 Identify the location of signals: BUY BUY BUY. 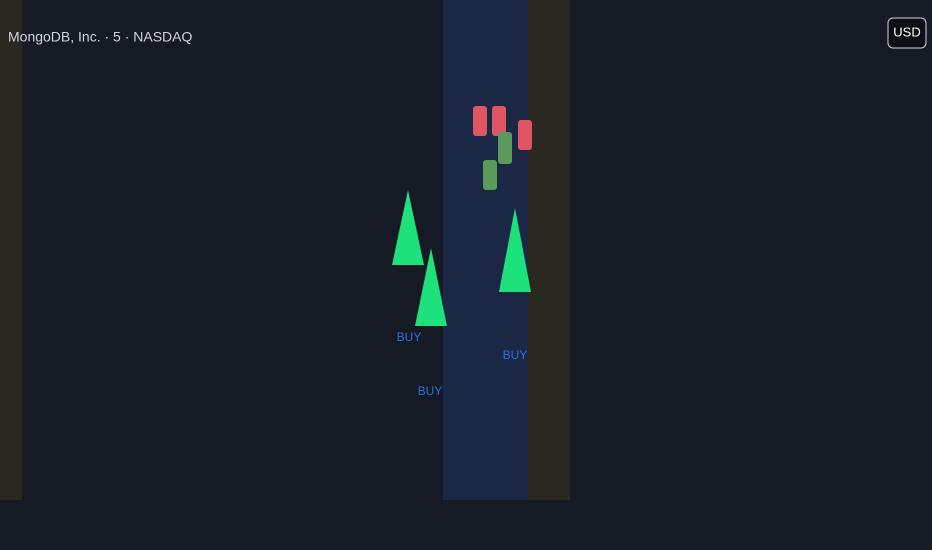
(462, 252).